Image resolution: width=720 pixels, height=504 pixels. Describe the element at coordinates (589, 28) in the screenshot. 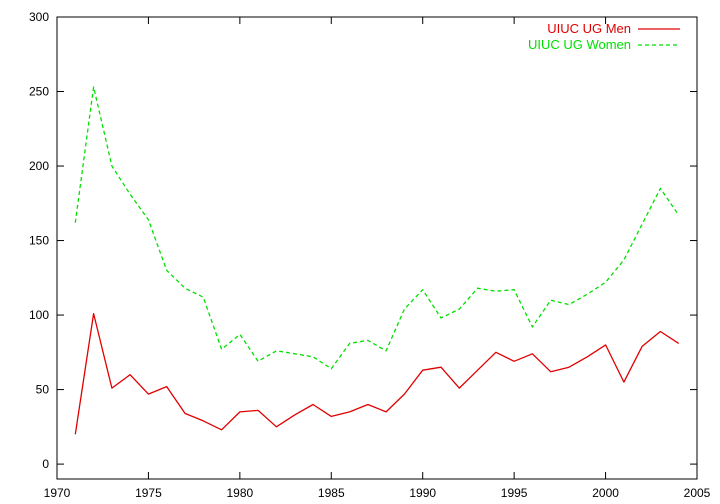

I see `legend-label-men: UIUC UG Men` at that location.